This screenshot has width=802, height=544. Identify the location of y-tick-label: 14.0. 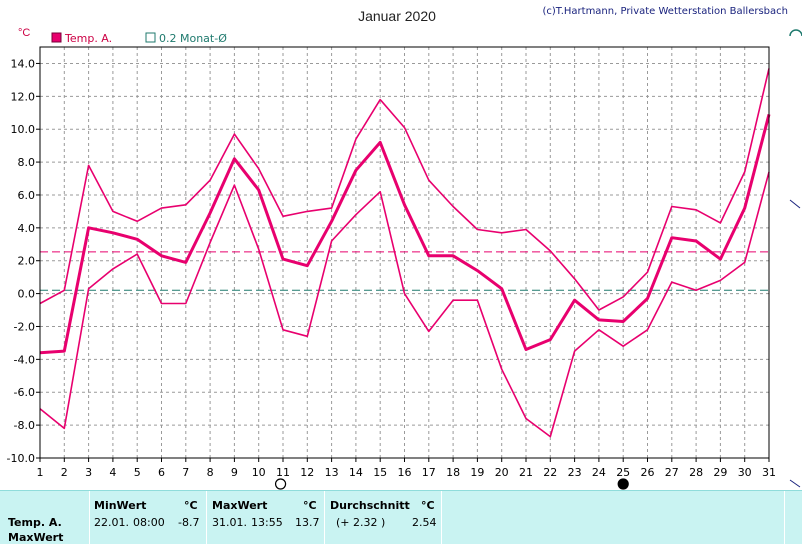
(23, 63).